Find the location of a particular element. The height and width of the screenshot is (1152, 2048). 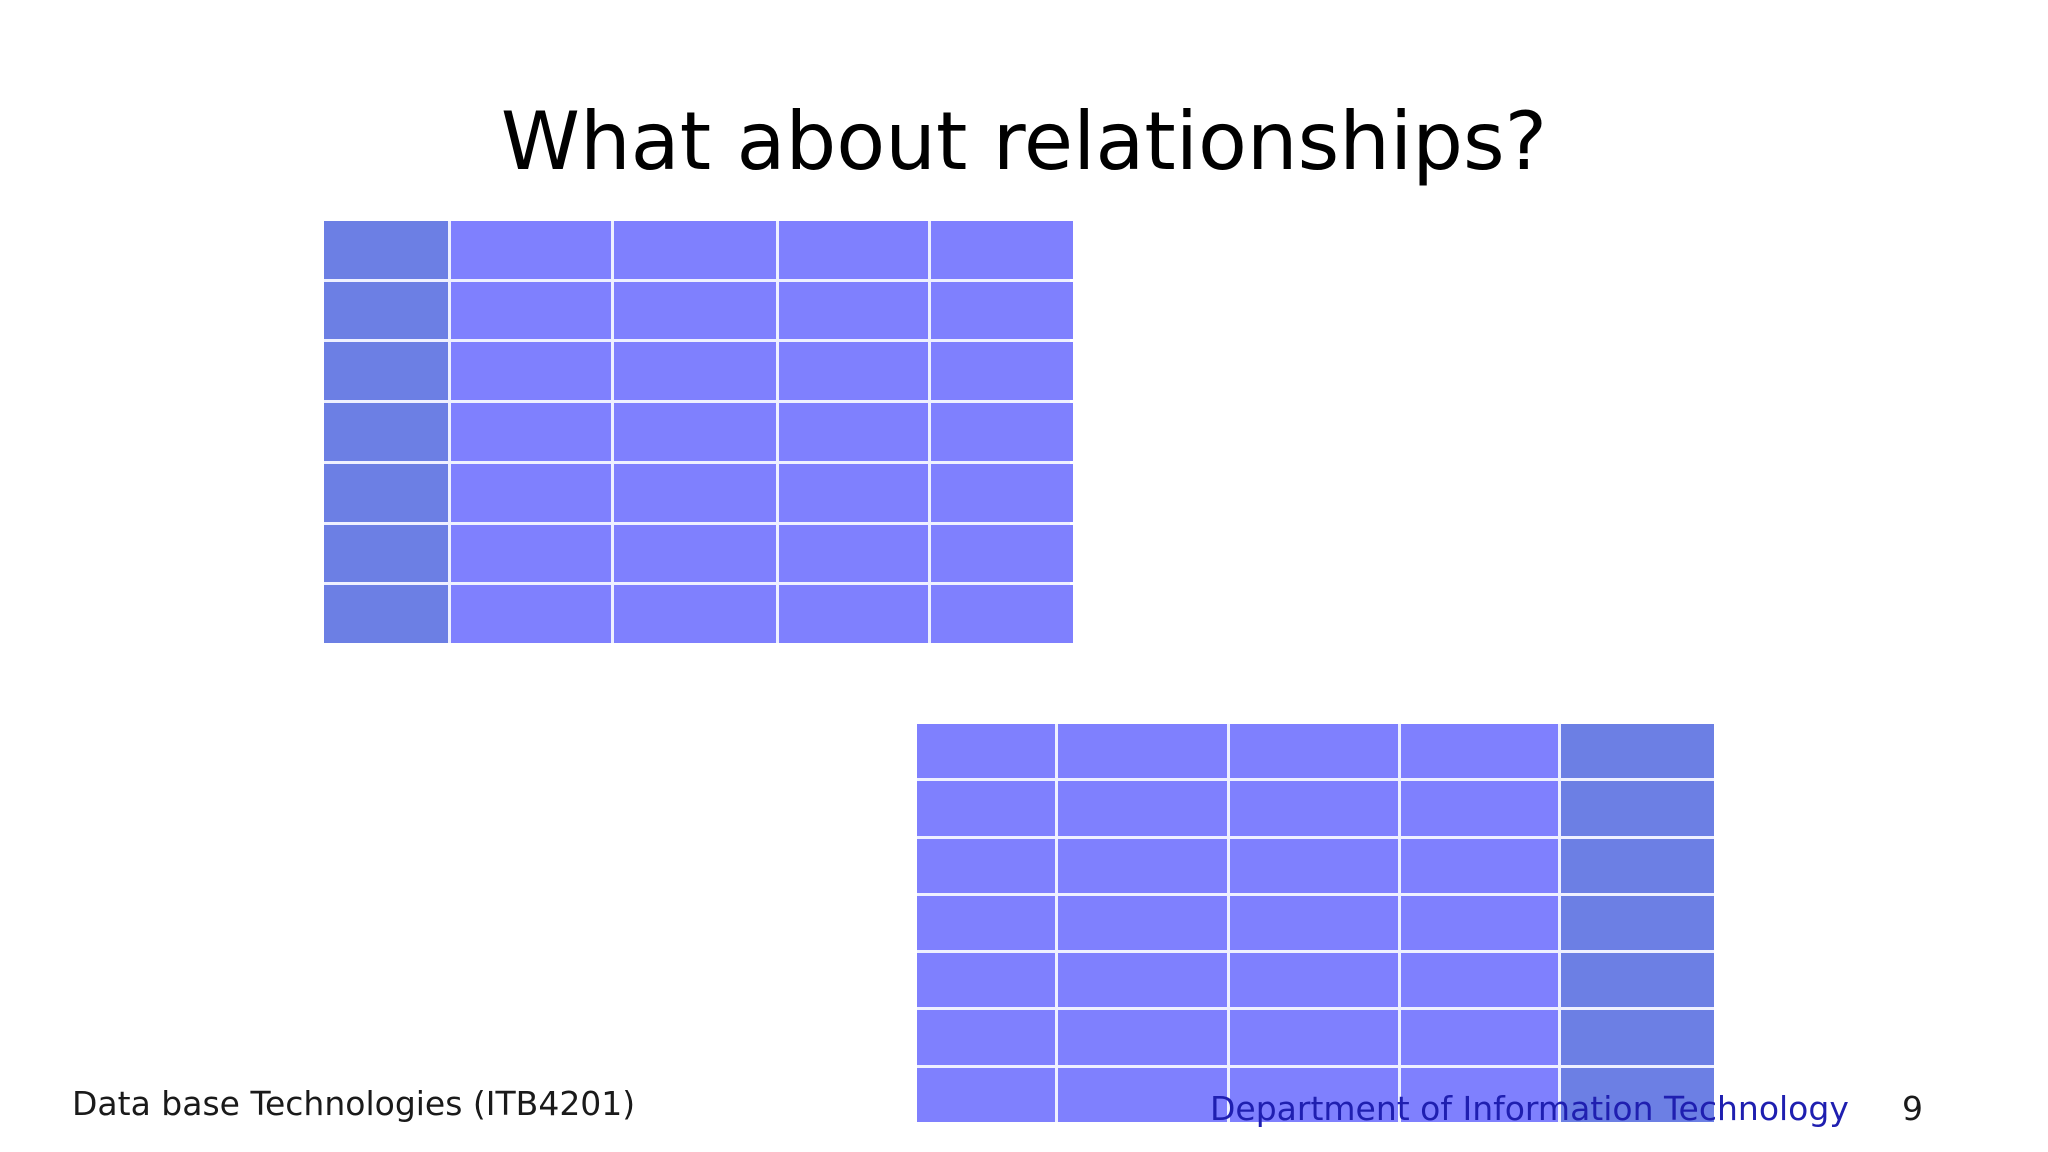

footer-department: Department of Information Technology is located at coordinates (1529, 1109).